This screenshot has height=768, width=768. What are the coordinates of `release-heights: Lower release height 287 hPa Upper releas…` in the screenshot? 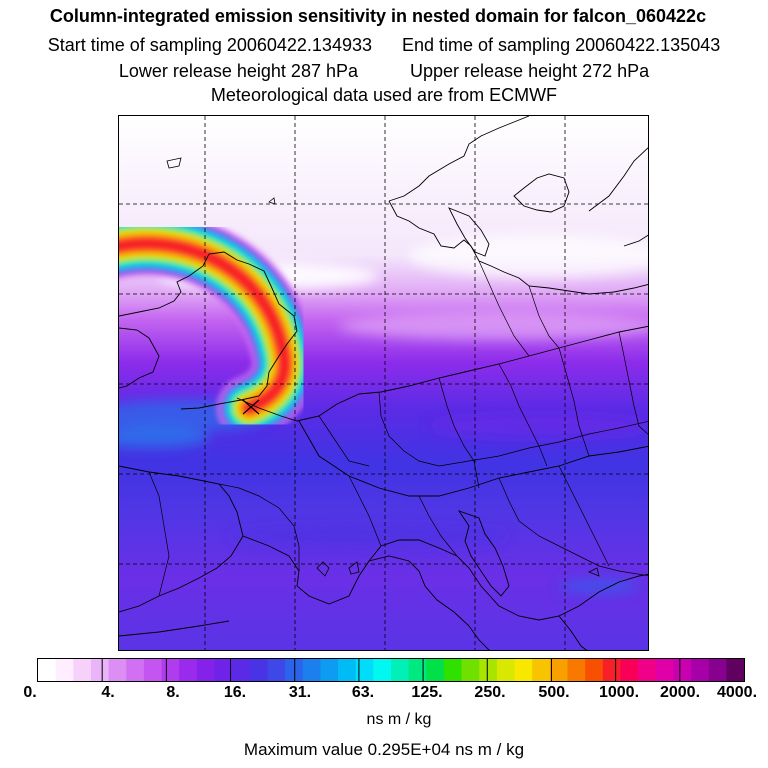 It's located at (384, 71).